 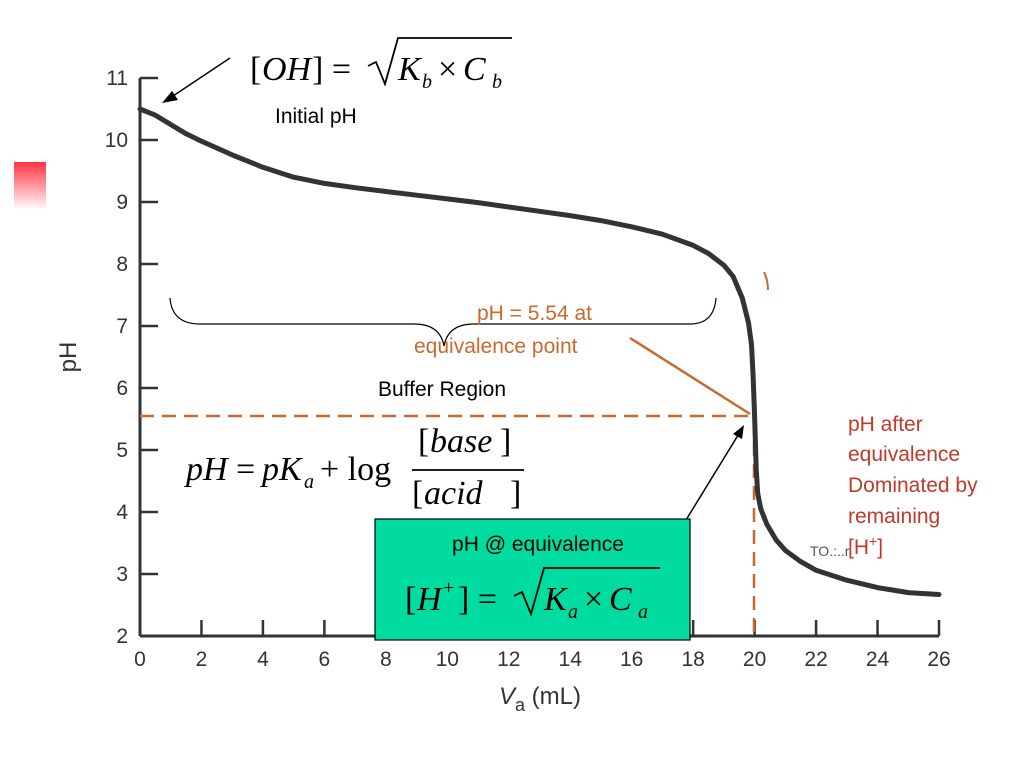 What do you see at coordinates (692, 659) in the screenshot?
I see `x-tick-label: 18` at bounding box center [692, 659].